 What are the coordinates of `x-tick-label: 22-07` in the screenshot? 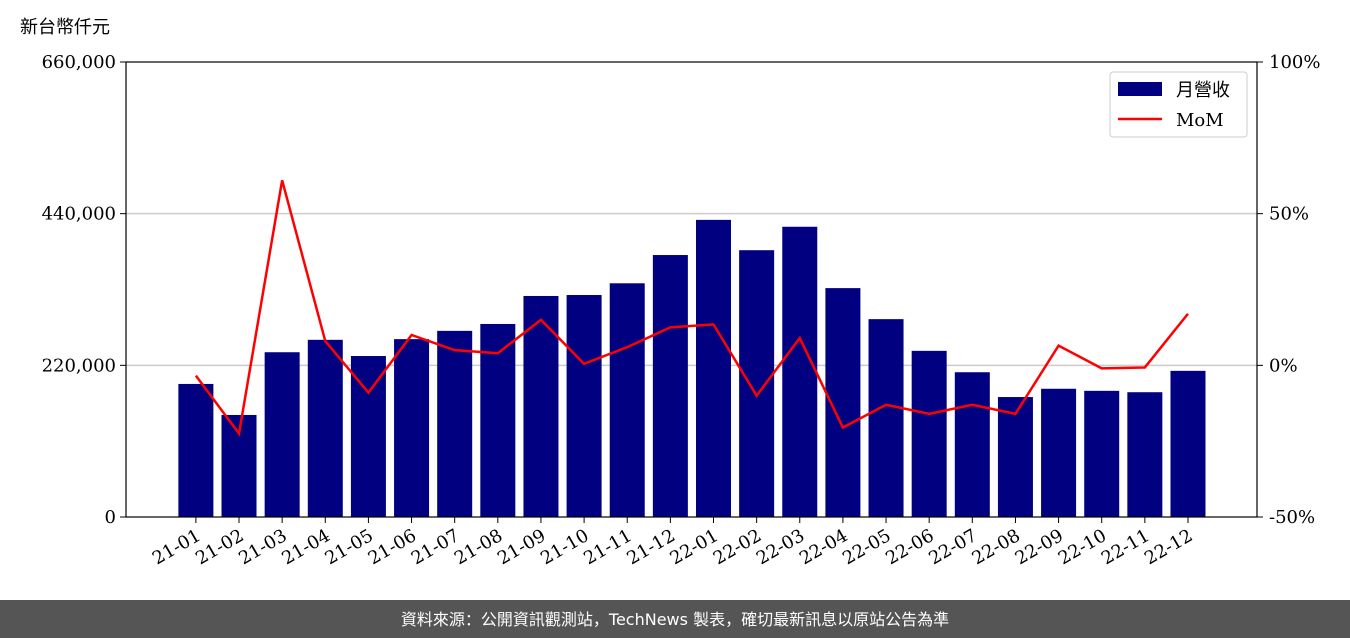 It's located at (952, 547).